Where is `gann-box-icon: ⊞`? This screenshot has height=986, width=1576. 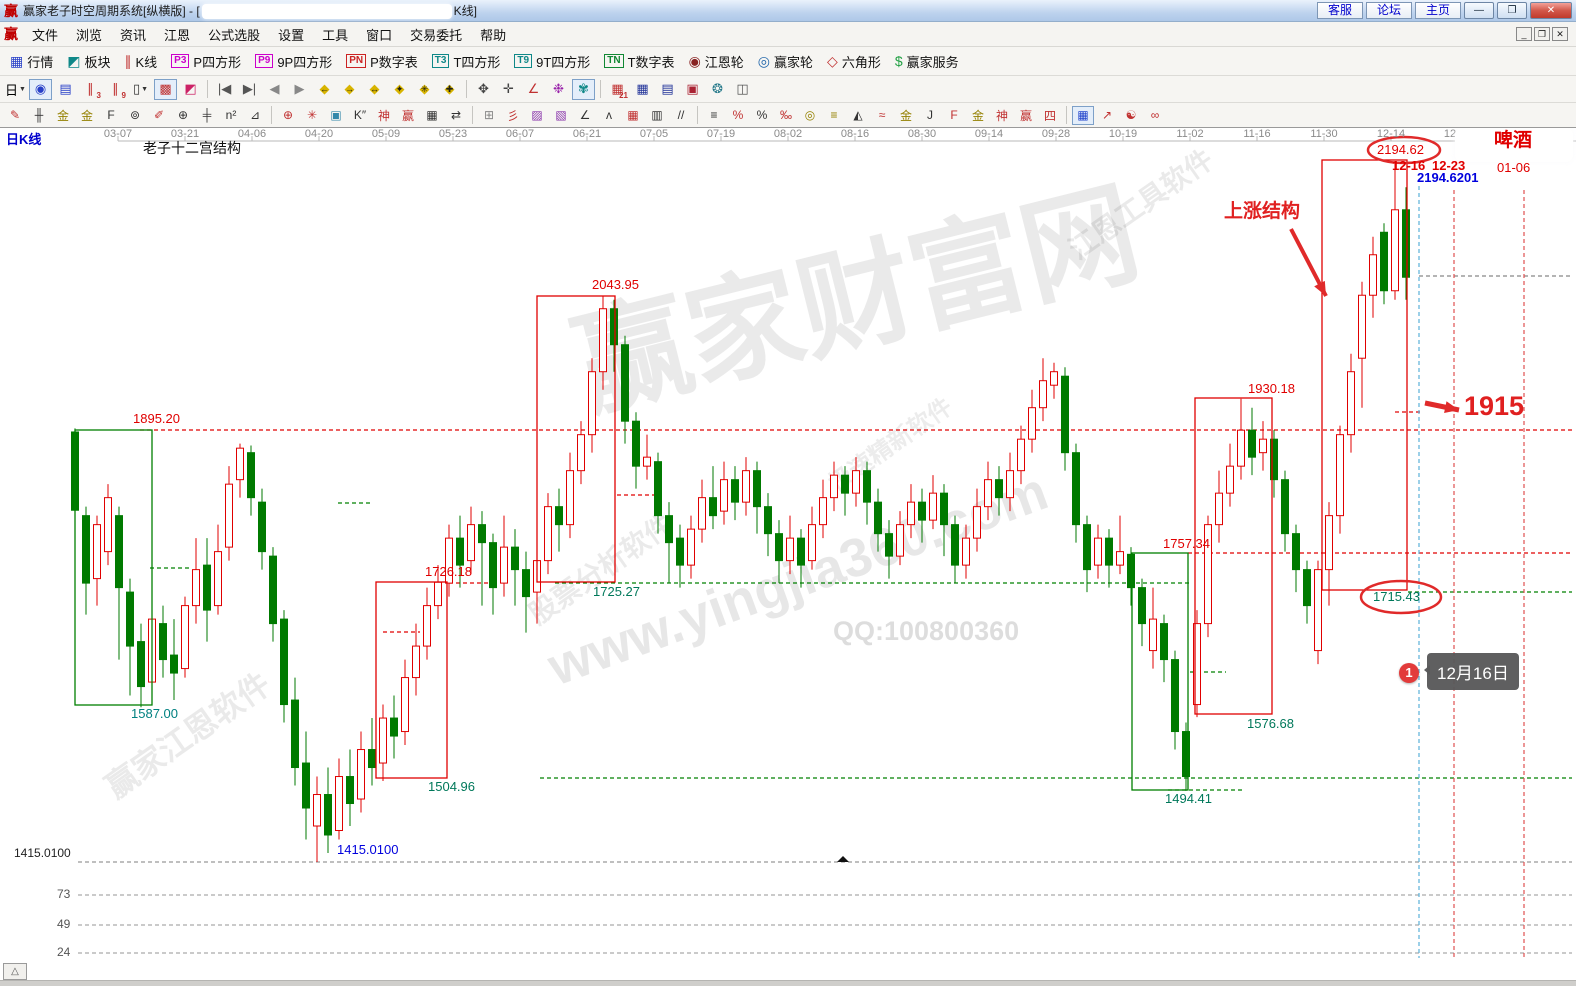
gann-box-icon: ⊞ is located at coordinates (489, 115).